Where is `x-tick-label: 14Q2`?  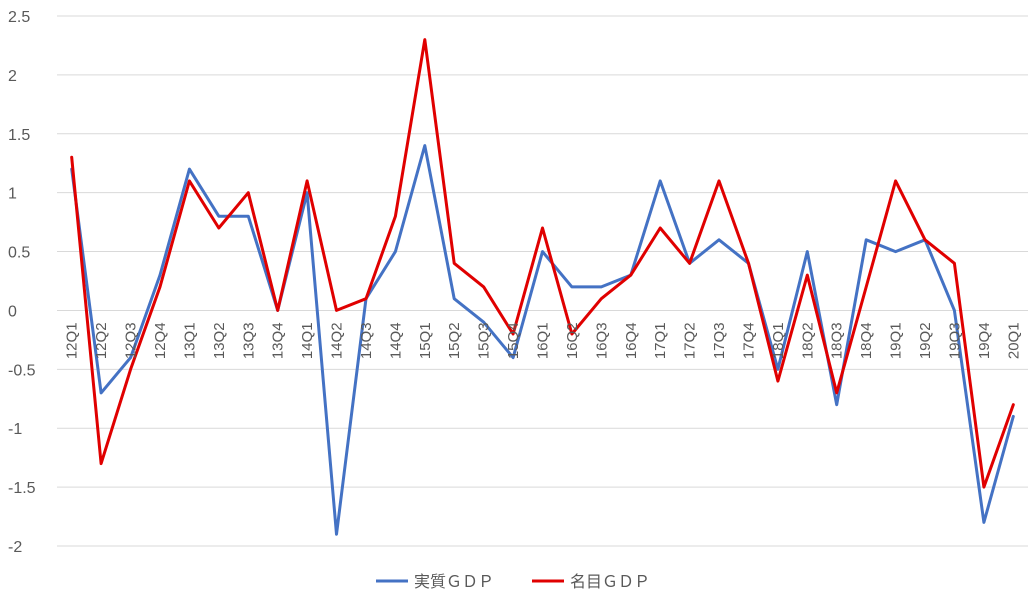
x-tick-label: 14Q2 is located at coordinates (337, 340).